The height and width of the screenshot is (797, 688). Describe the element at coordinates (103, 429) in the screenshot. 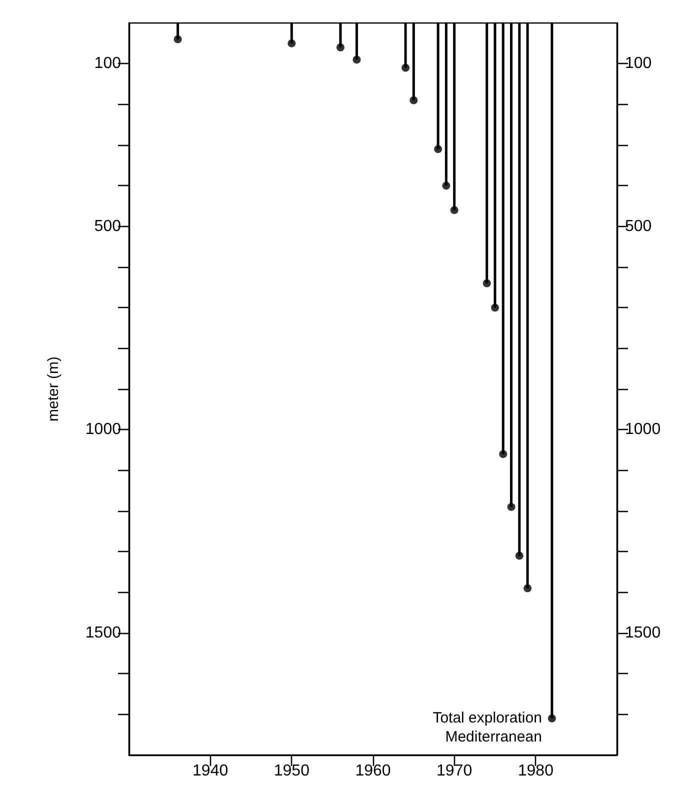

I see `y-tick-label: 1000` at that location.